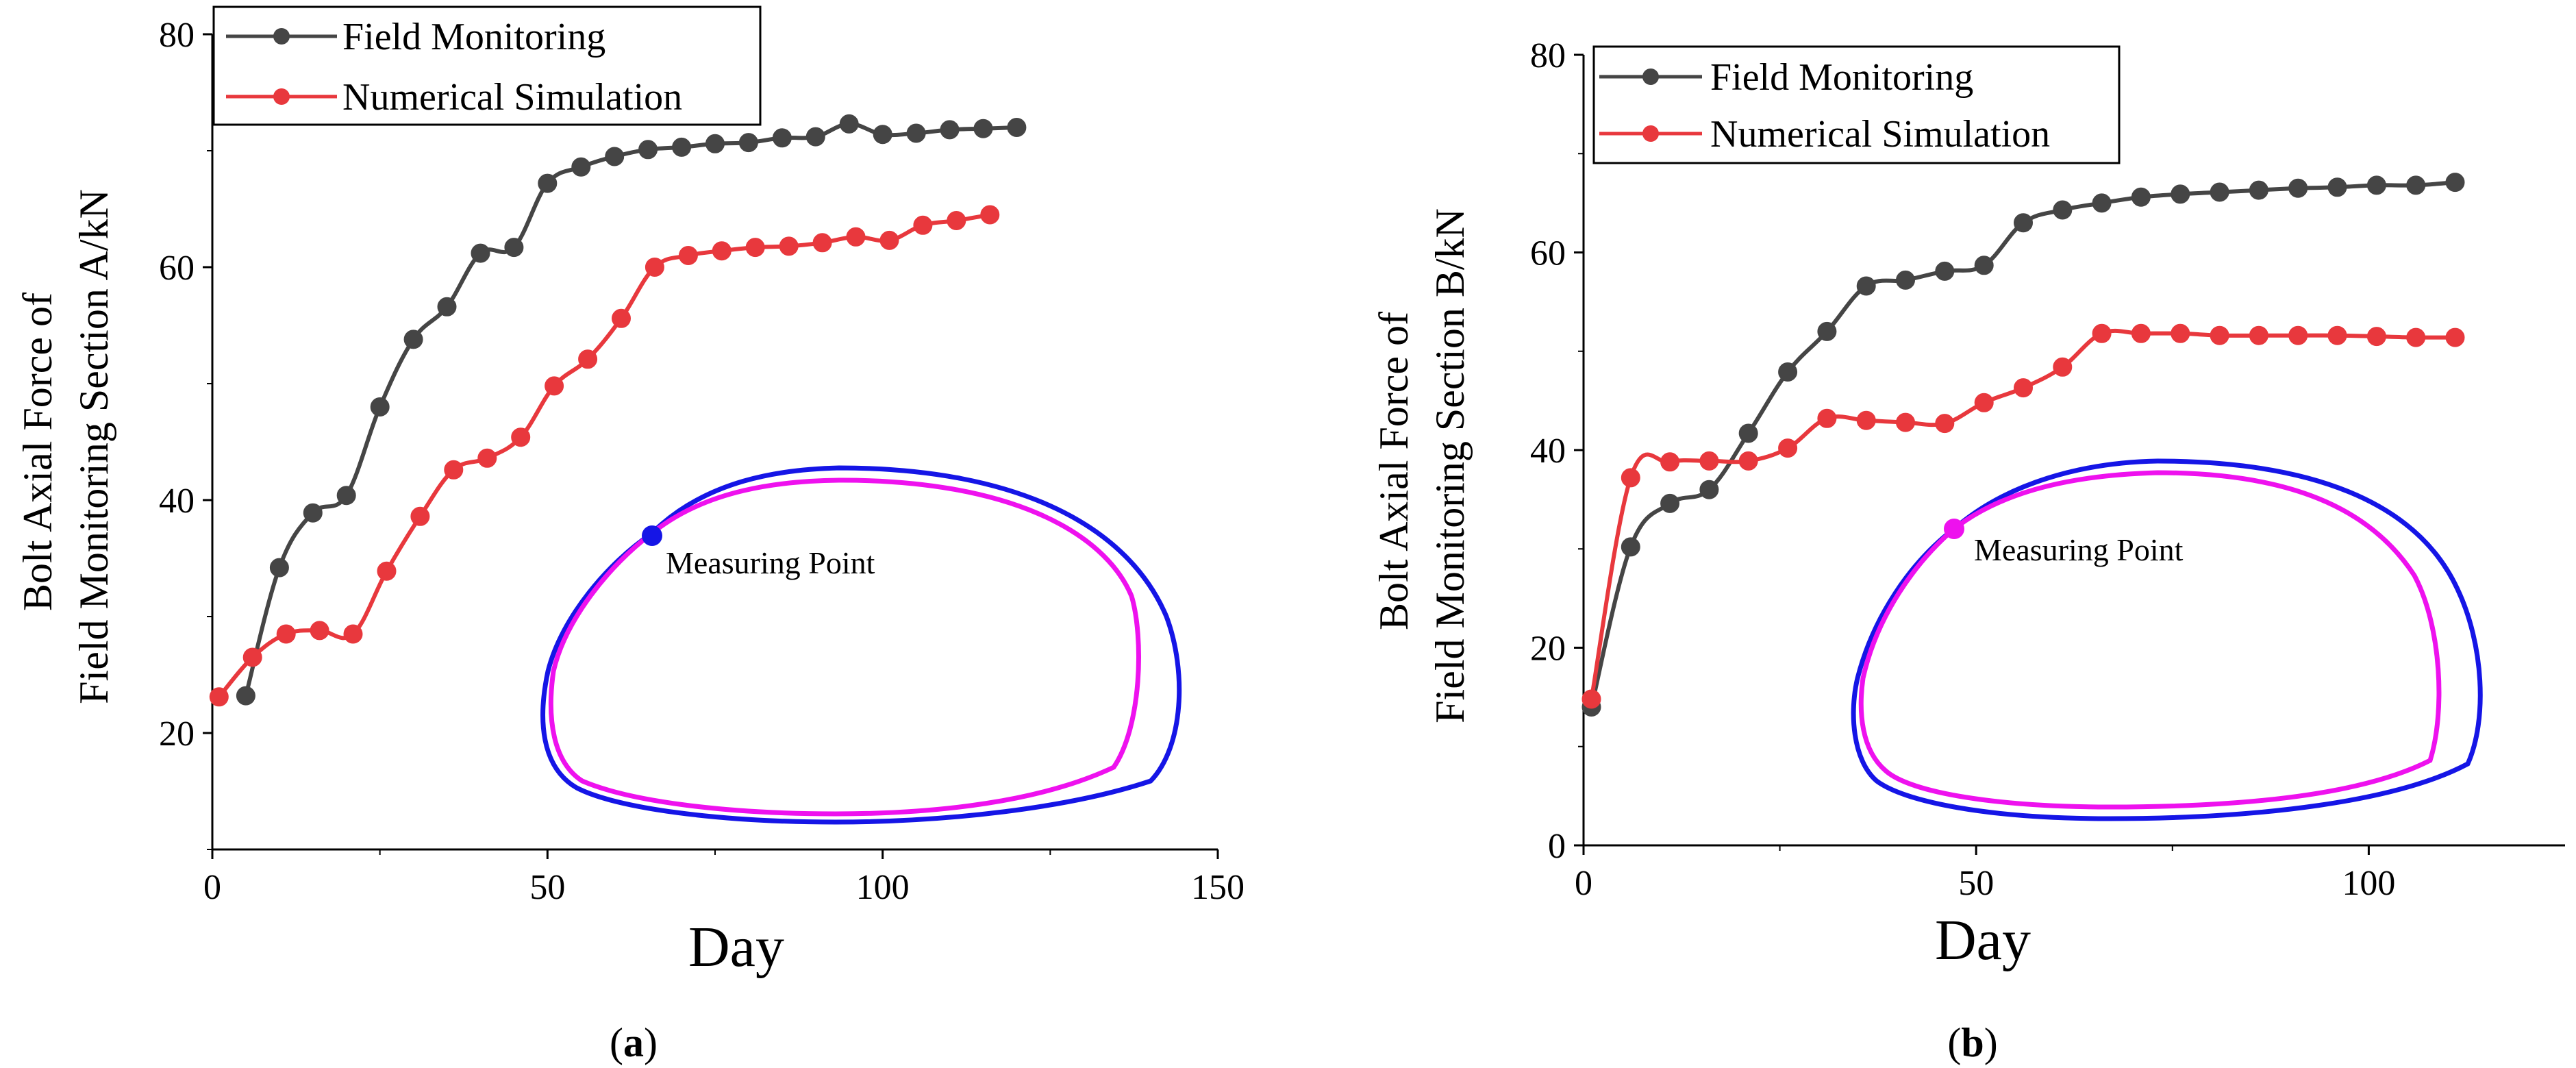 This screenshot has height=1068, width=2576. I want to click on x-tick-label: 150, so click(1218, 887).